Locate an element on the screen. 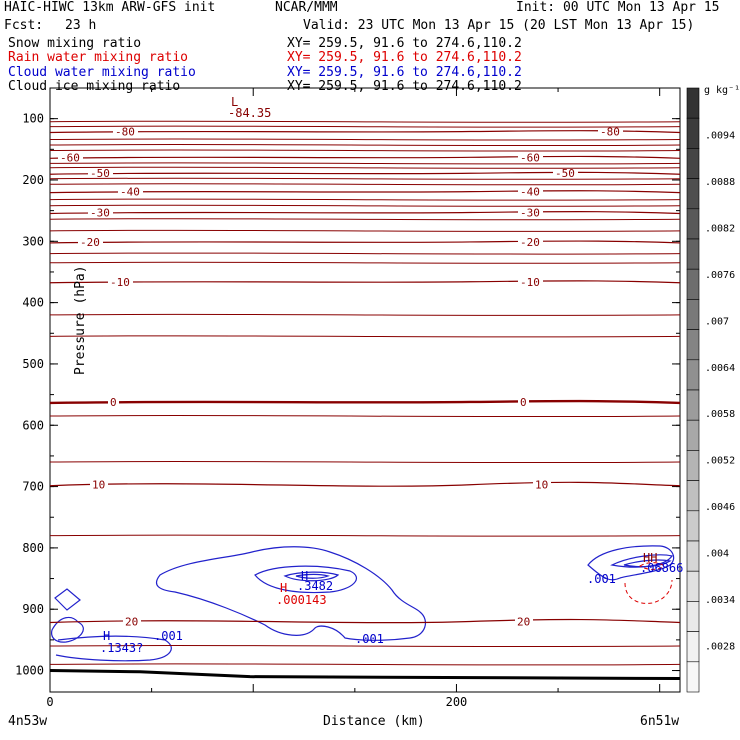  forecast-label: Fcst: is located at coordinates (24, 25).